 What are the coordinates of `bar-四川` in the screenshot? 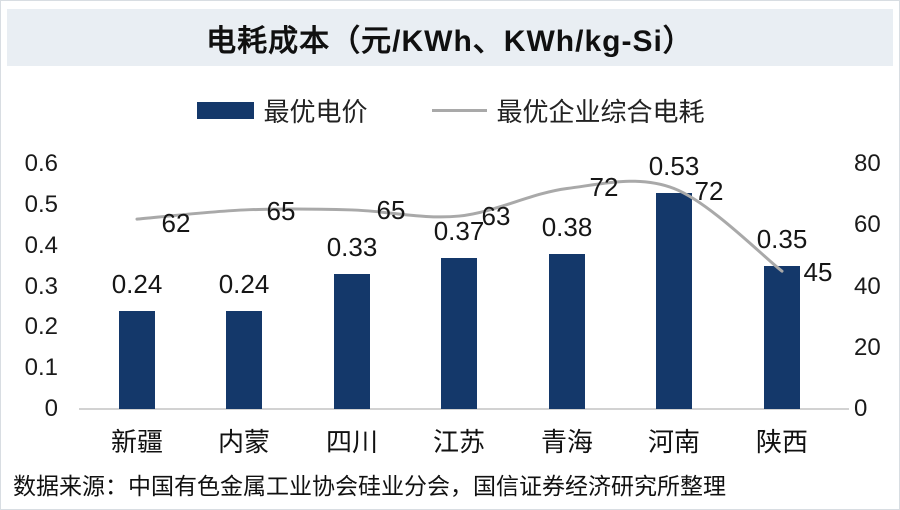 It's located at (352, 341).